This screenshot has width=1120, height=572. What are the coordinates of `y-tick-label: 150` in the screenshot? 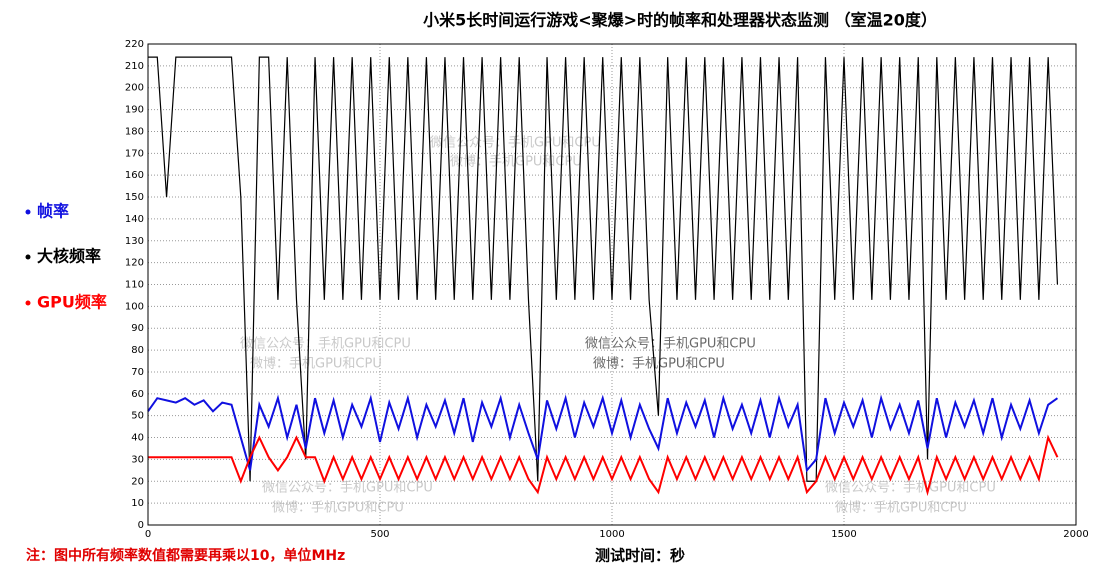 It's located at (134, 197).